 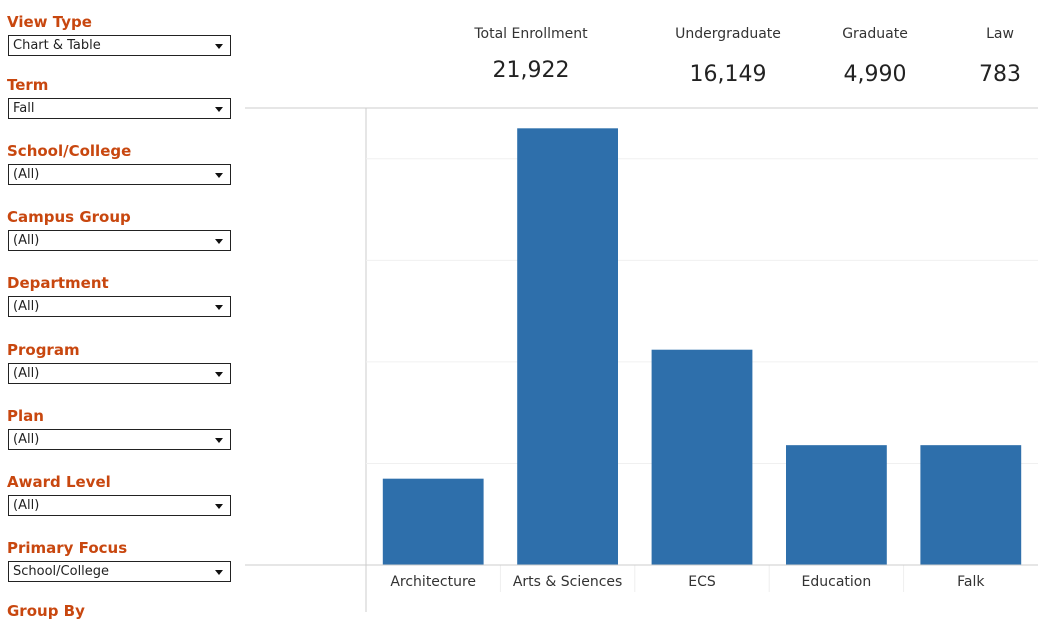 What do you see at coordinates (69, 151) in the screenshot?
I see `filter-label: School/College` at bounding box center [69, 151].